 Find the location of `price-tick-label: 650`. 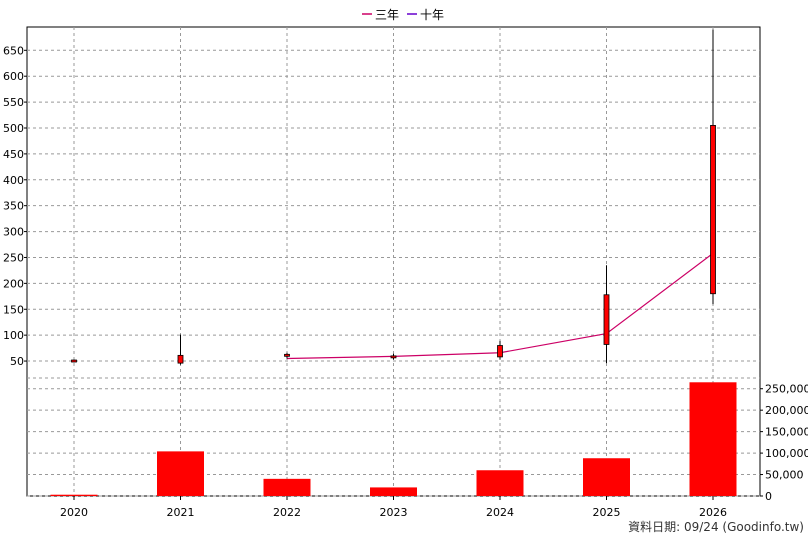

price-tick-label: 650 is located at coordinates (13, 50).